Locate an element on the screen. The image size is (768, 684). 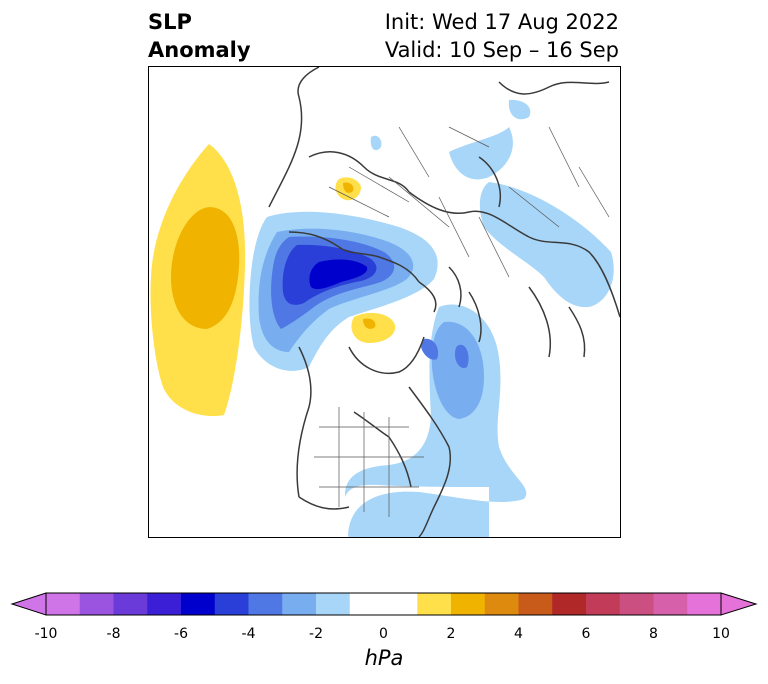
atlantic-low-inner is located at coordinates (462, 356).